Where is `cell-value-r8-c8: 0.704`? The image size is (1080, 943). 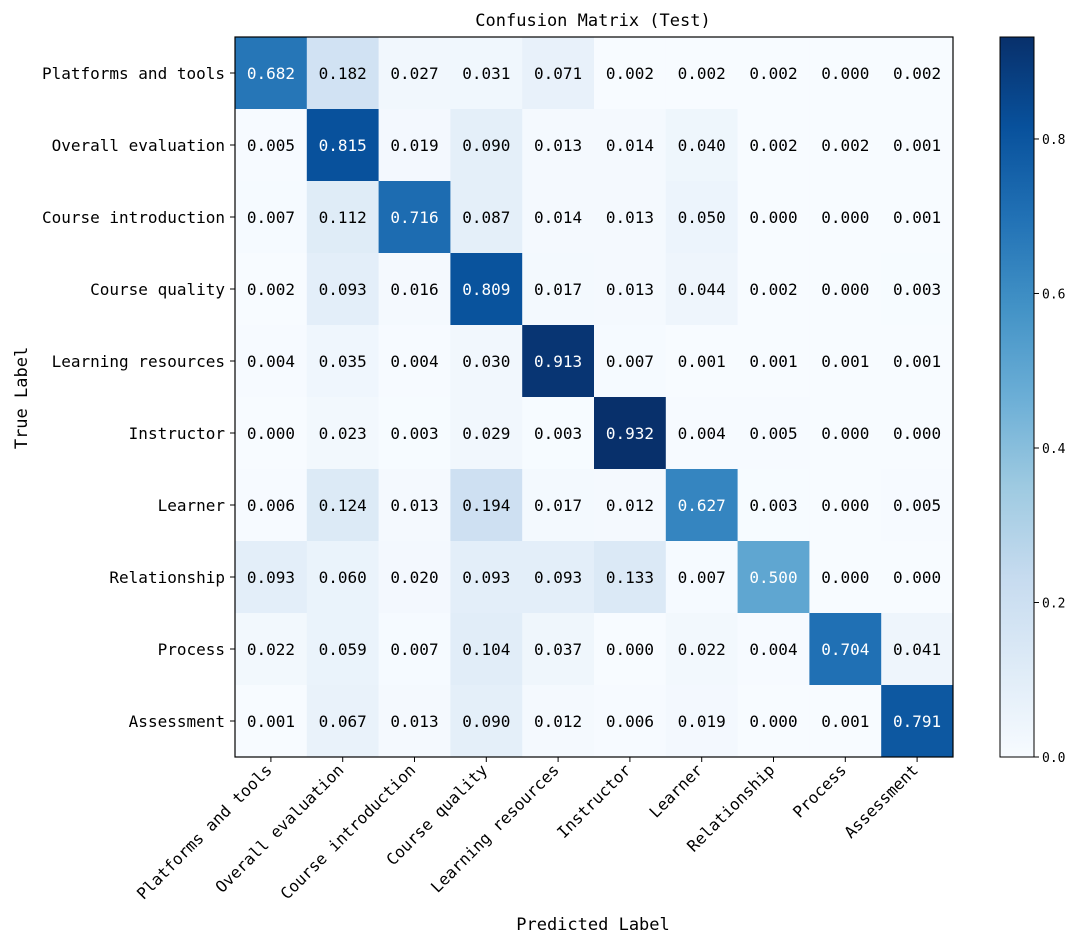
cell-value-r8-c8: 0.704 is located at coordinates (845, 649).